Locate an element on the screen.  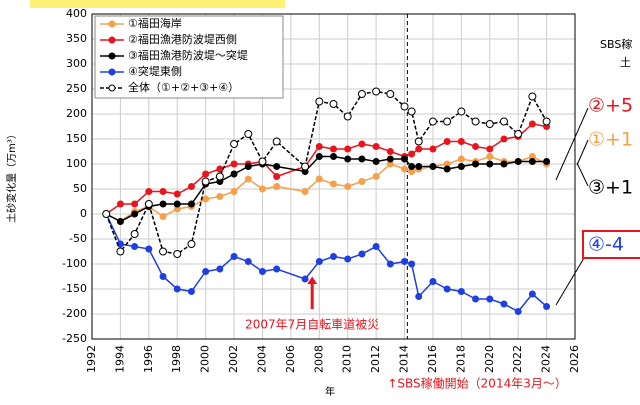
y-tick-label: 400 is located at coordinates (76, 13).